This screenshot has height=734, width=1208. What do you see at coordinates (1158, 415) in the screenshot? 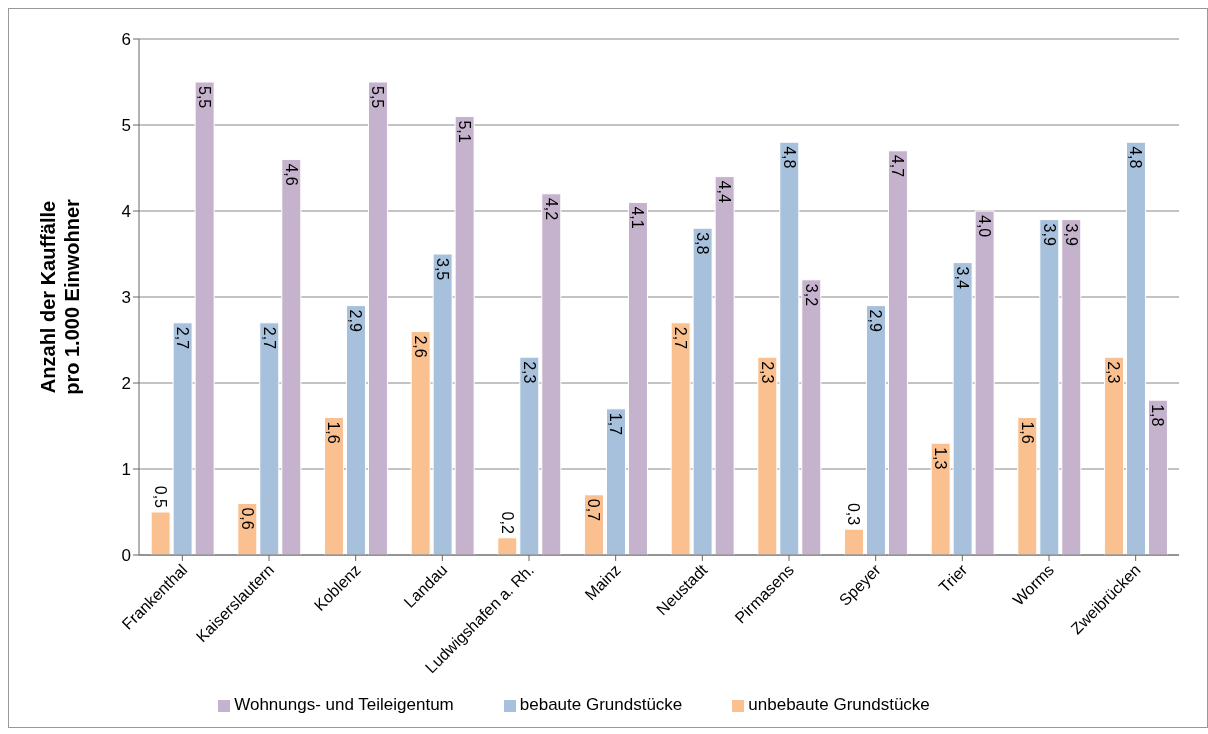
I see `data-label: 1,8` at bounding box center [1158, 415].